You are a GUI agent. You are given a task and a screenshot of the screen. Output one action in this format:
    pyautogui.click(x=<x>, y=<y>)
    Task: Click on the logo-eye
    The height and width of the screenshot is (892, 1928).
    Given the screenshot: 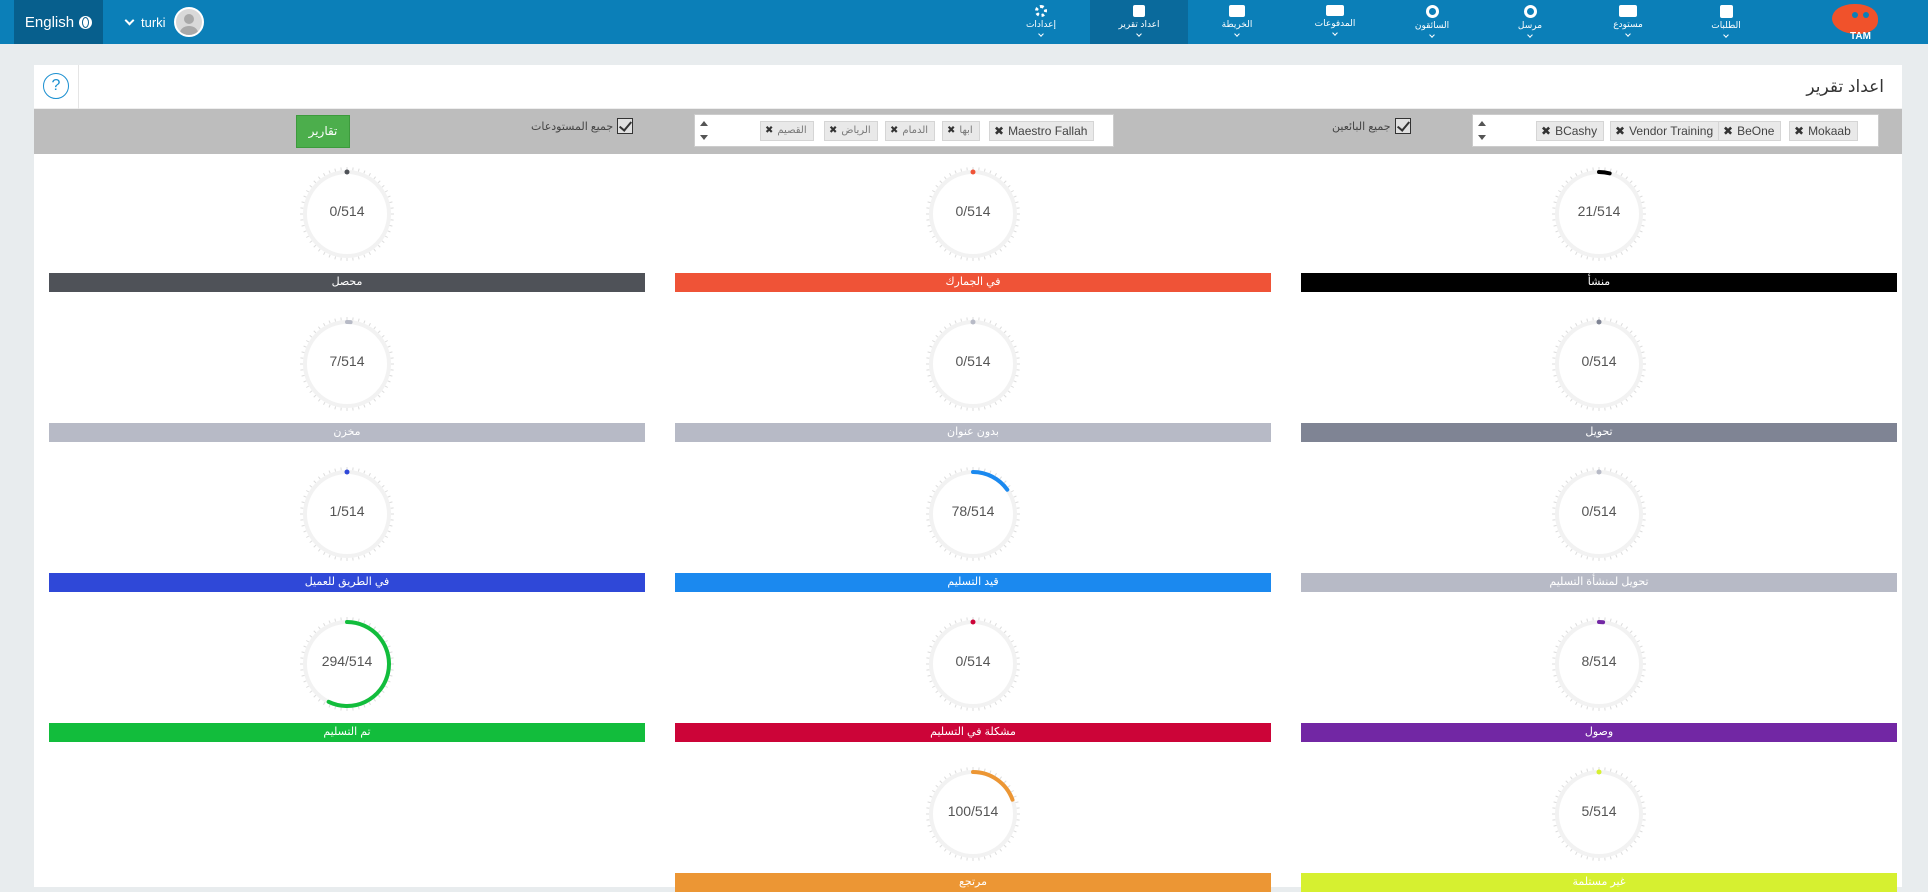 What is the action you would take?
    pyautogui.click(x=1866, y=15)
    